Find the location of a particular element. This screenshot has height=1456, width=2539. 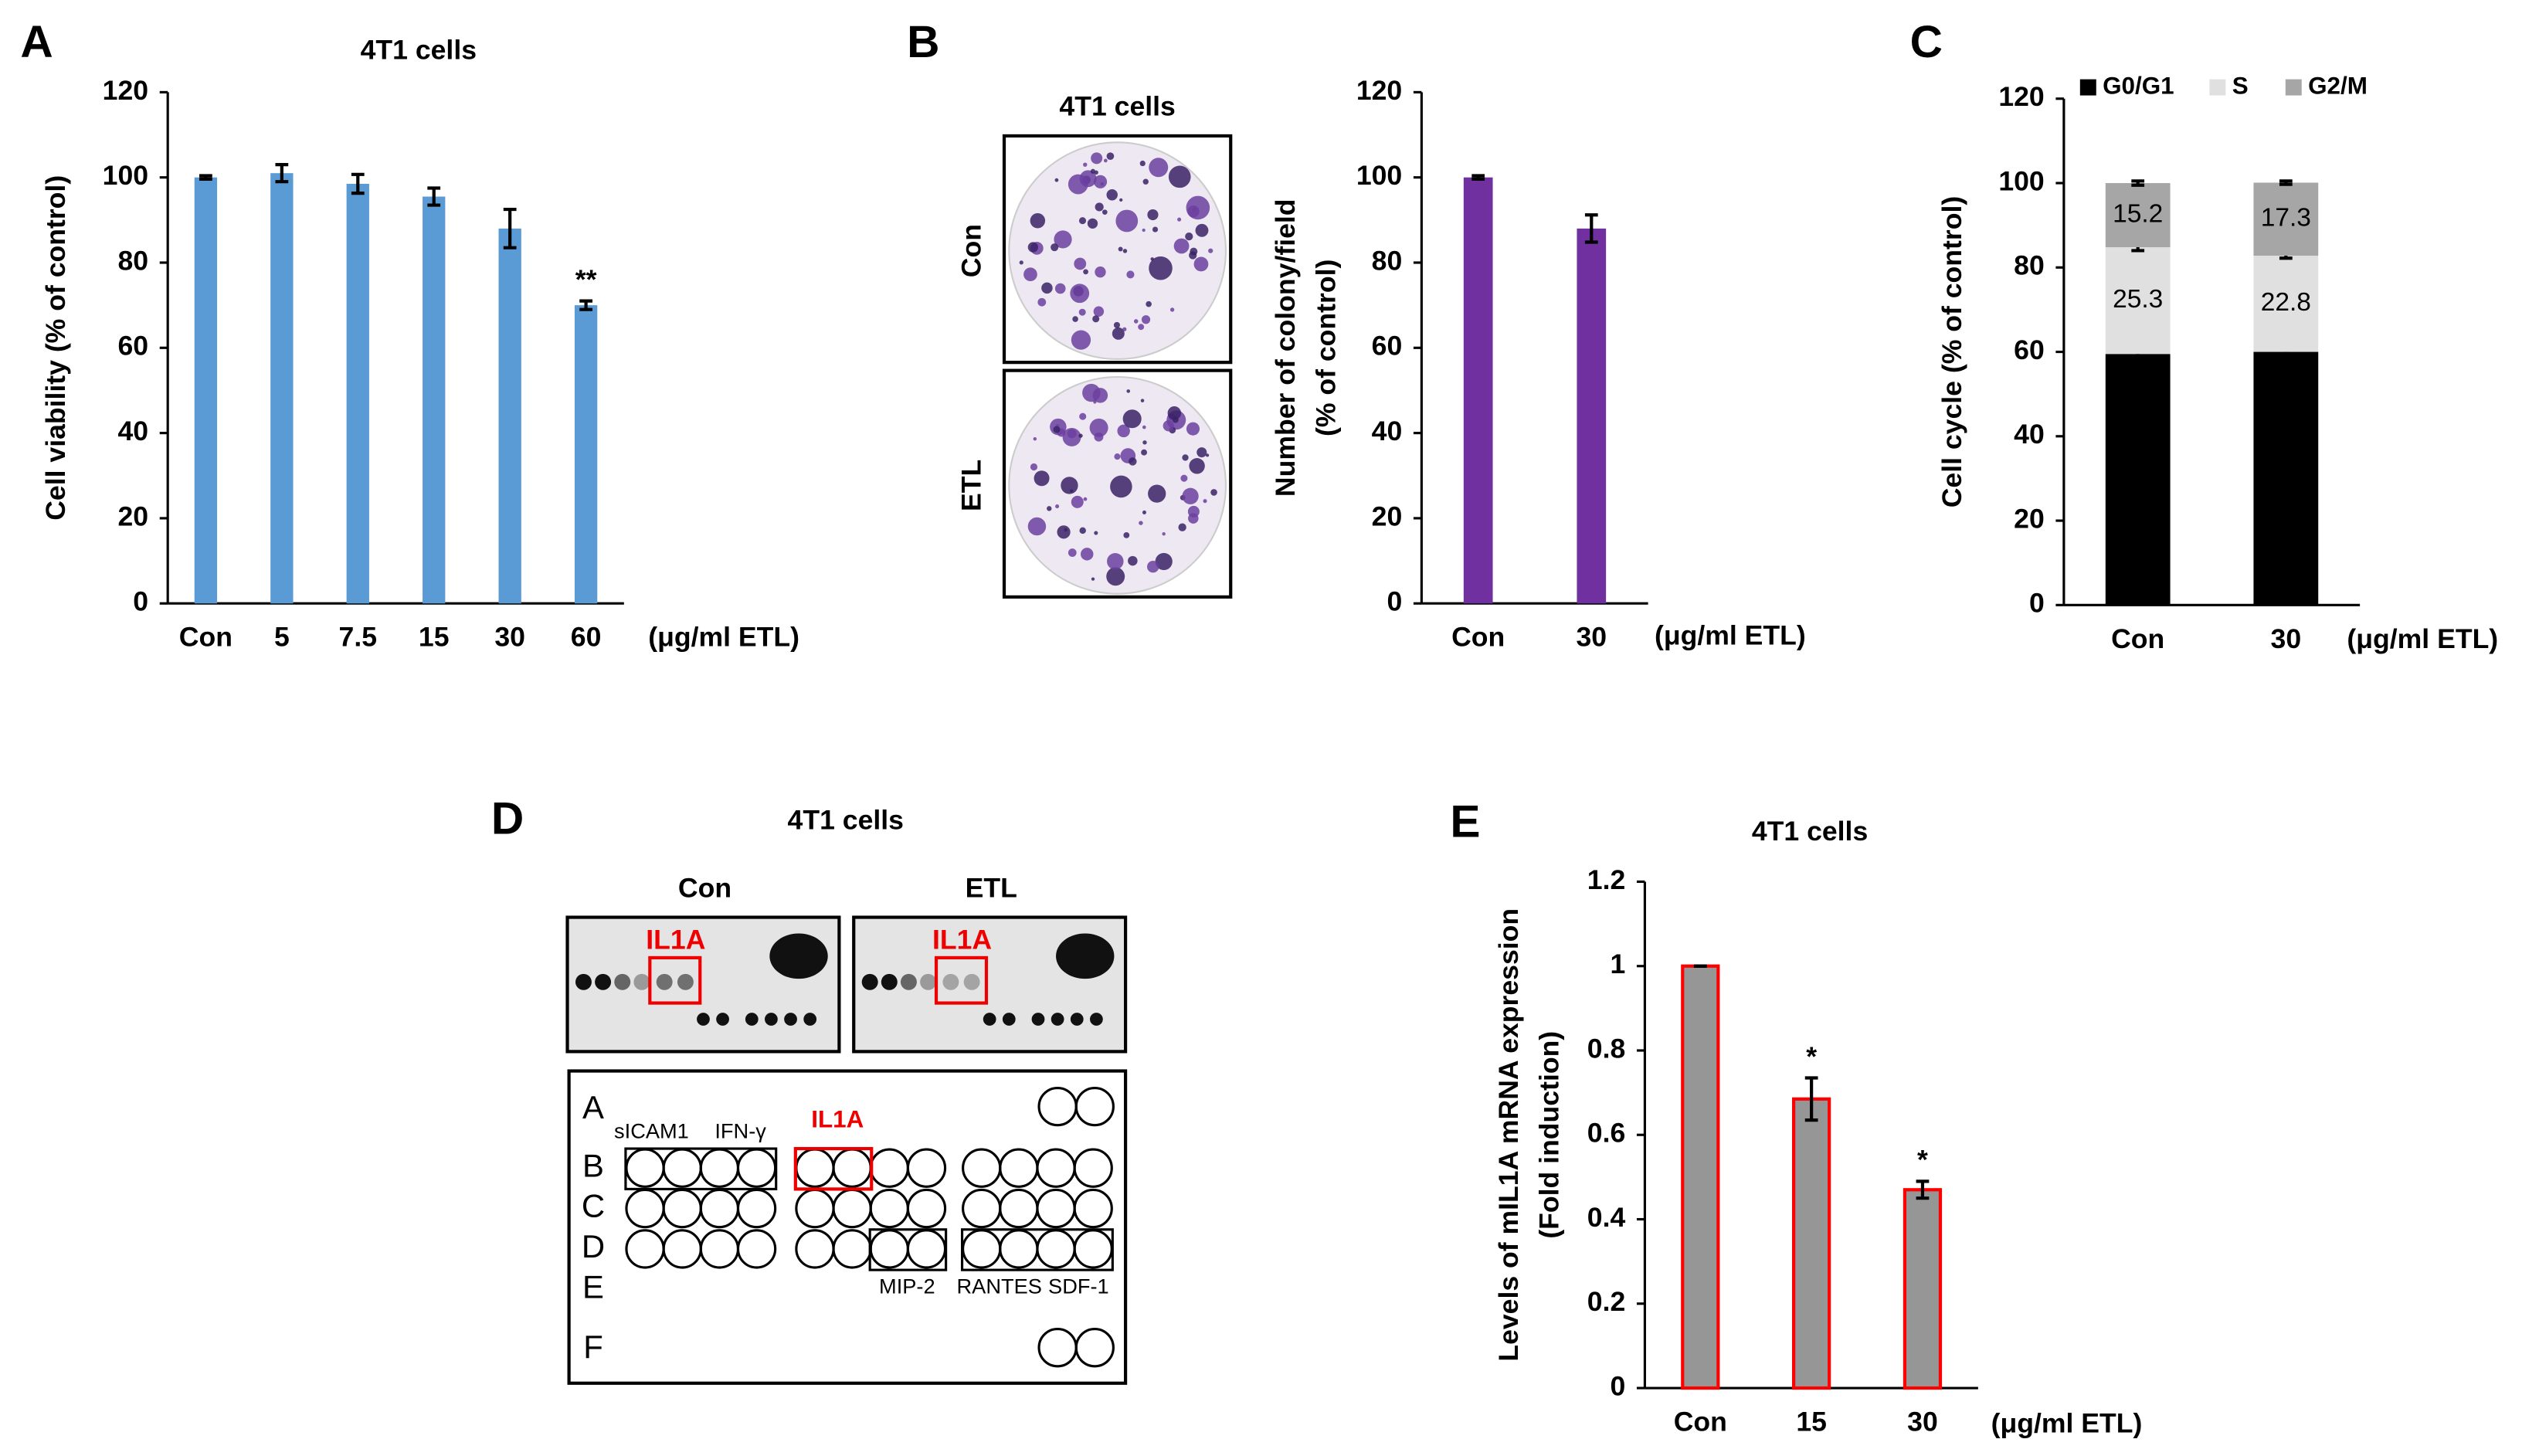

spot-label: MIP-2 is located at coordinates (907, 1286).